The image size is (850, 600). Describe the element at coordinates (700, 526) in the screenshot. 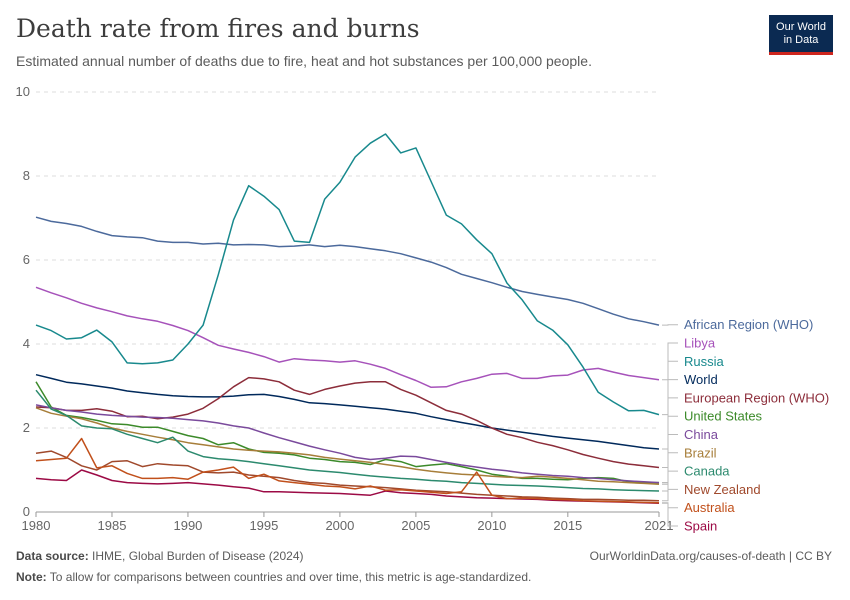

I see `series-label: Spain` at that location.